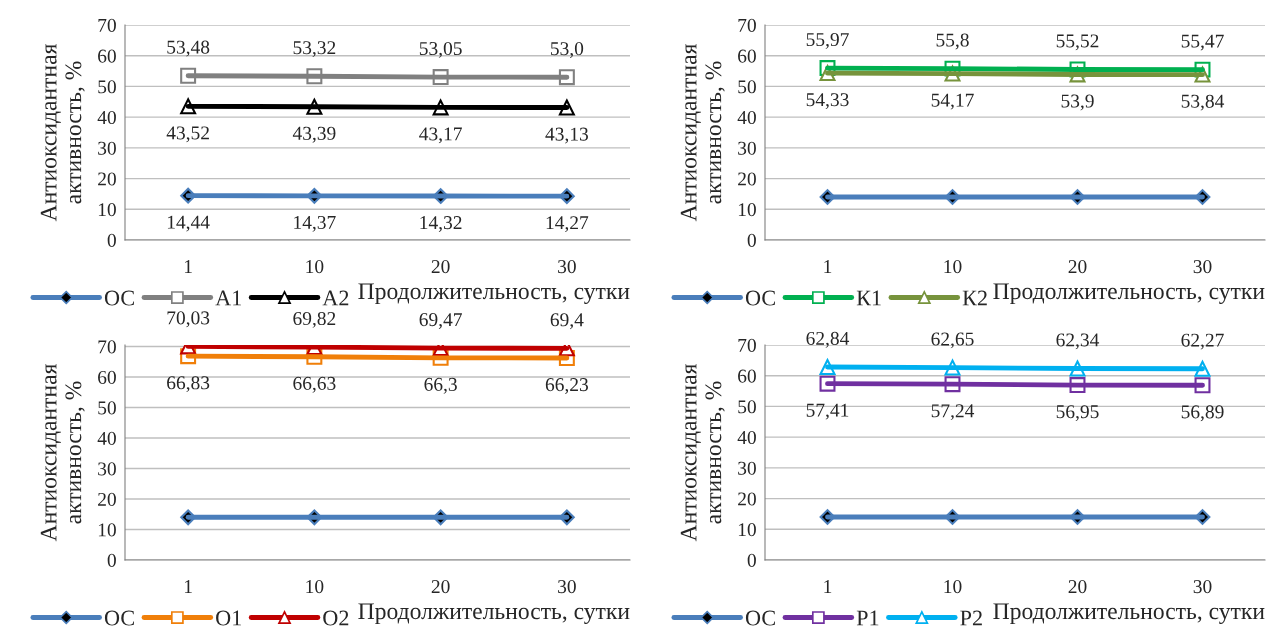 The height and width of the screenshot is (641, 1274). Describe the element at coordinates (440, 135) in the screenshot. I see `data-label: 43,17` at that location.